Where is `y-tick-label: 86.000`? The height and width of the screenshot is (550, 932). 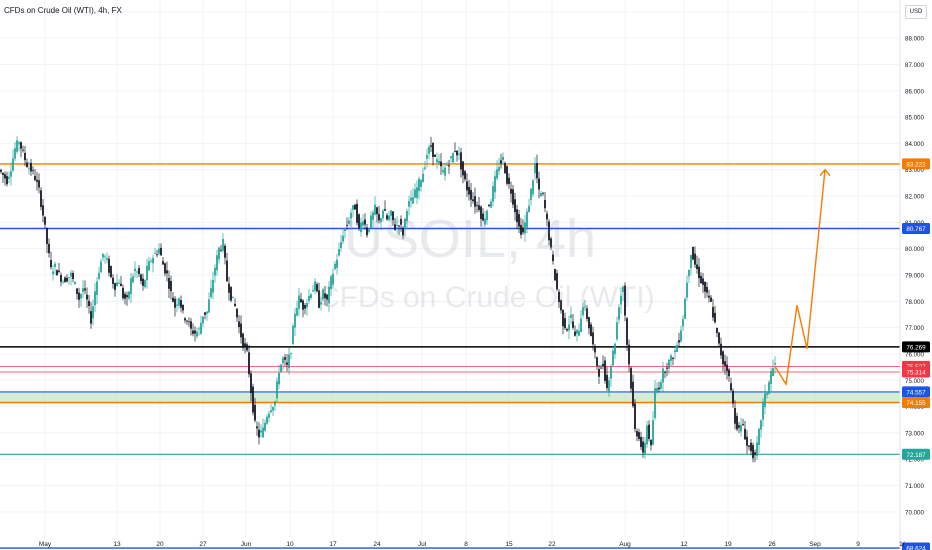
y-tick-label: 86.000 is located at coordinates (914, 91).